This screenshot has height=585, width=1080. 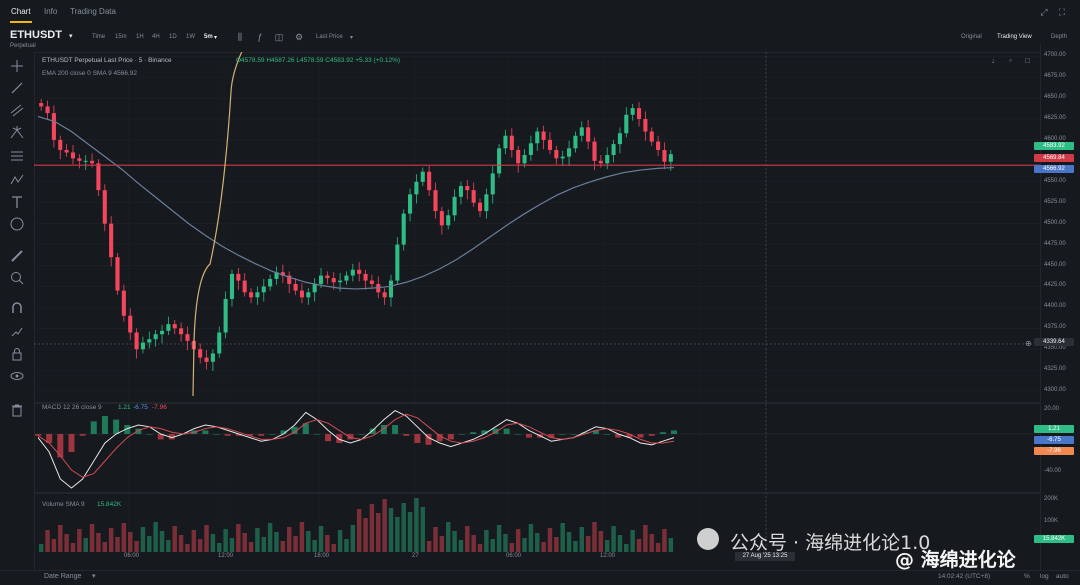 I want to click on macd-tick-label: -40.00, so click(x=1053, y=471).